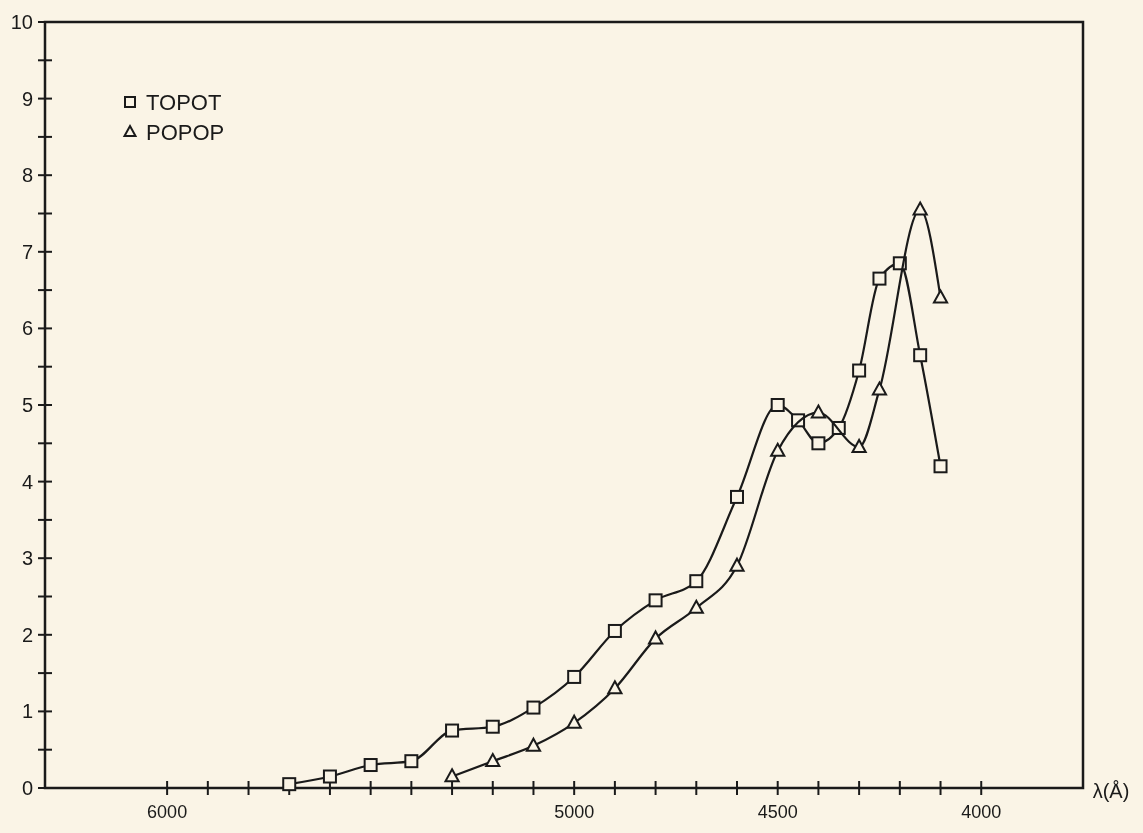  I want to click on y-tick-label: 10, so click(21, 22).